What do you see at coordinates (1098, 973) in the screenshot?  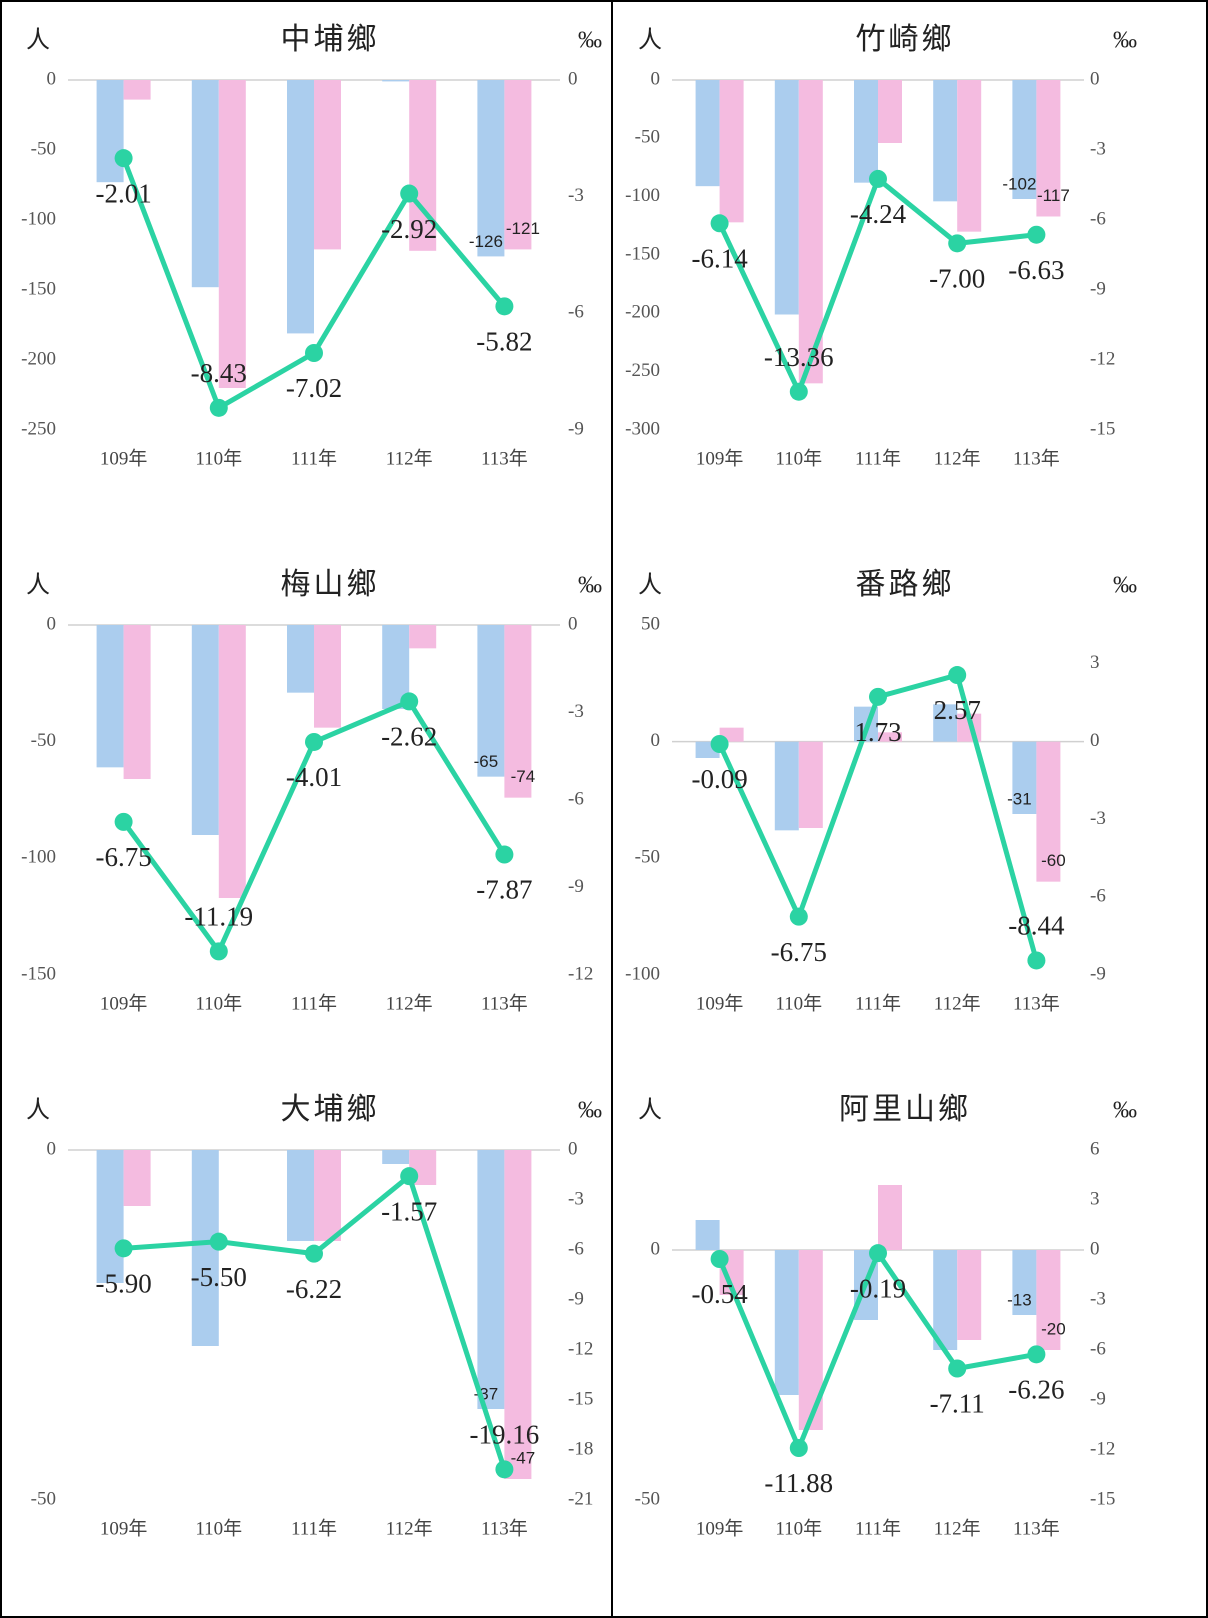 I see `y2-tick-label: -9` at bounding box center [1098, 973].